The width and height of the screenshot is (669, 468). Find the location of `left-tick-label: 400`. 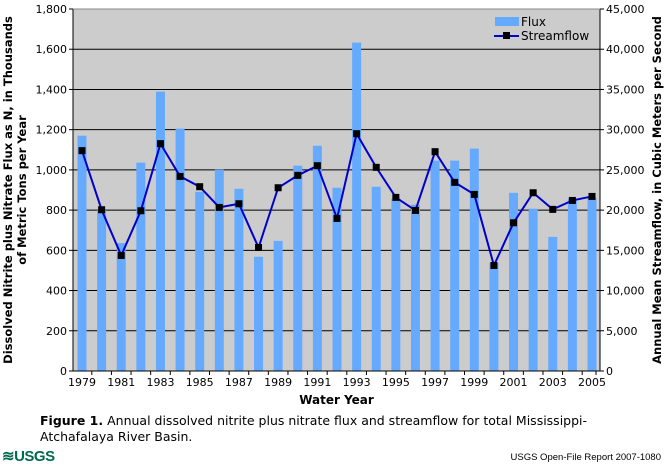

left-tick-label: 400 is located at coordinates (56, 291).